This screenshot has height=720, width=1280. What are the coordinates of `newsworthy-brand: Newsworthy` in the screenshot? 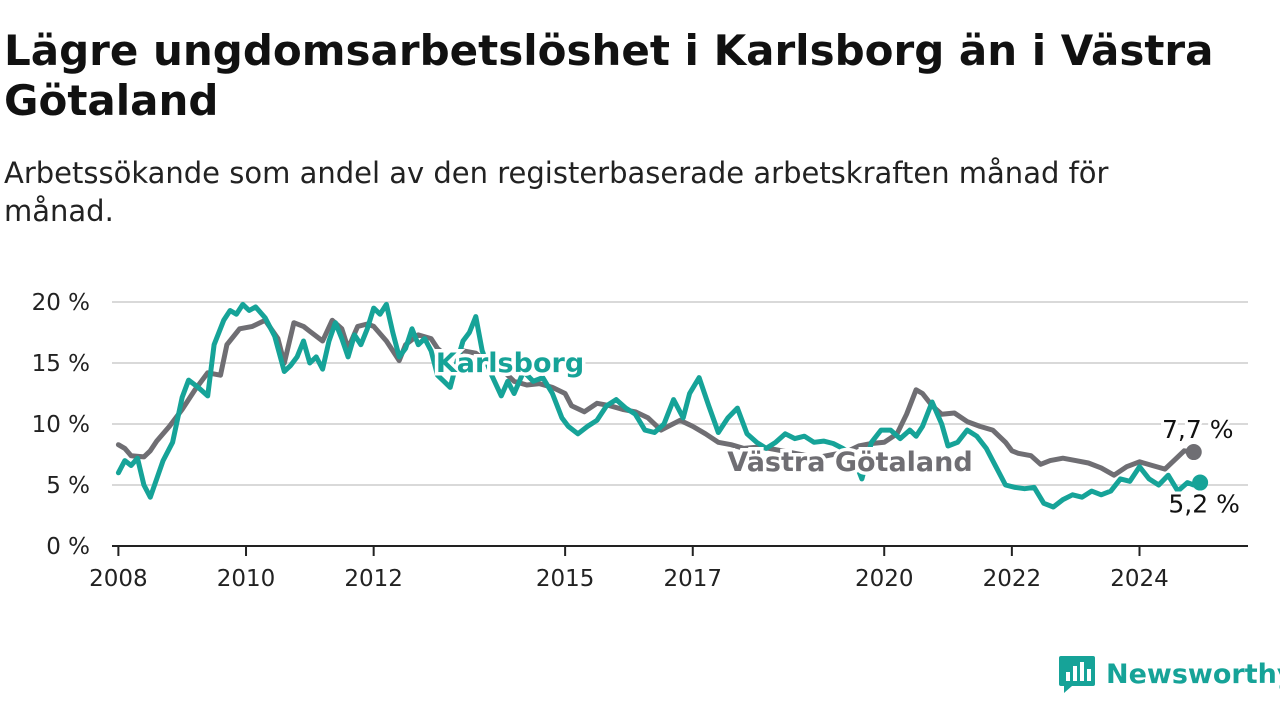 It's located at (1169, 674).